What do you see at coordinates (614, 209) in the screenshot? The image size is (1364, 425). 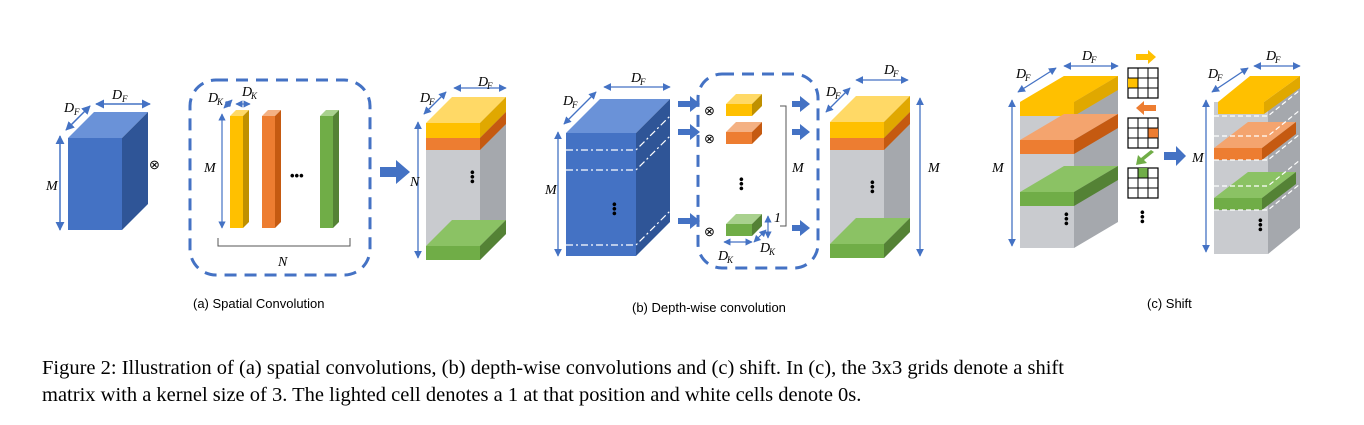 I see `ellipsis-in-b: •••` at bounding box center [614, 209].